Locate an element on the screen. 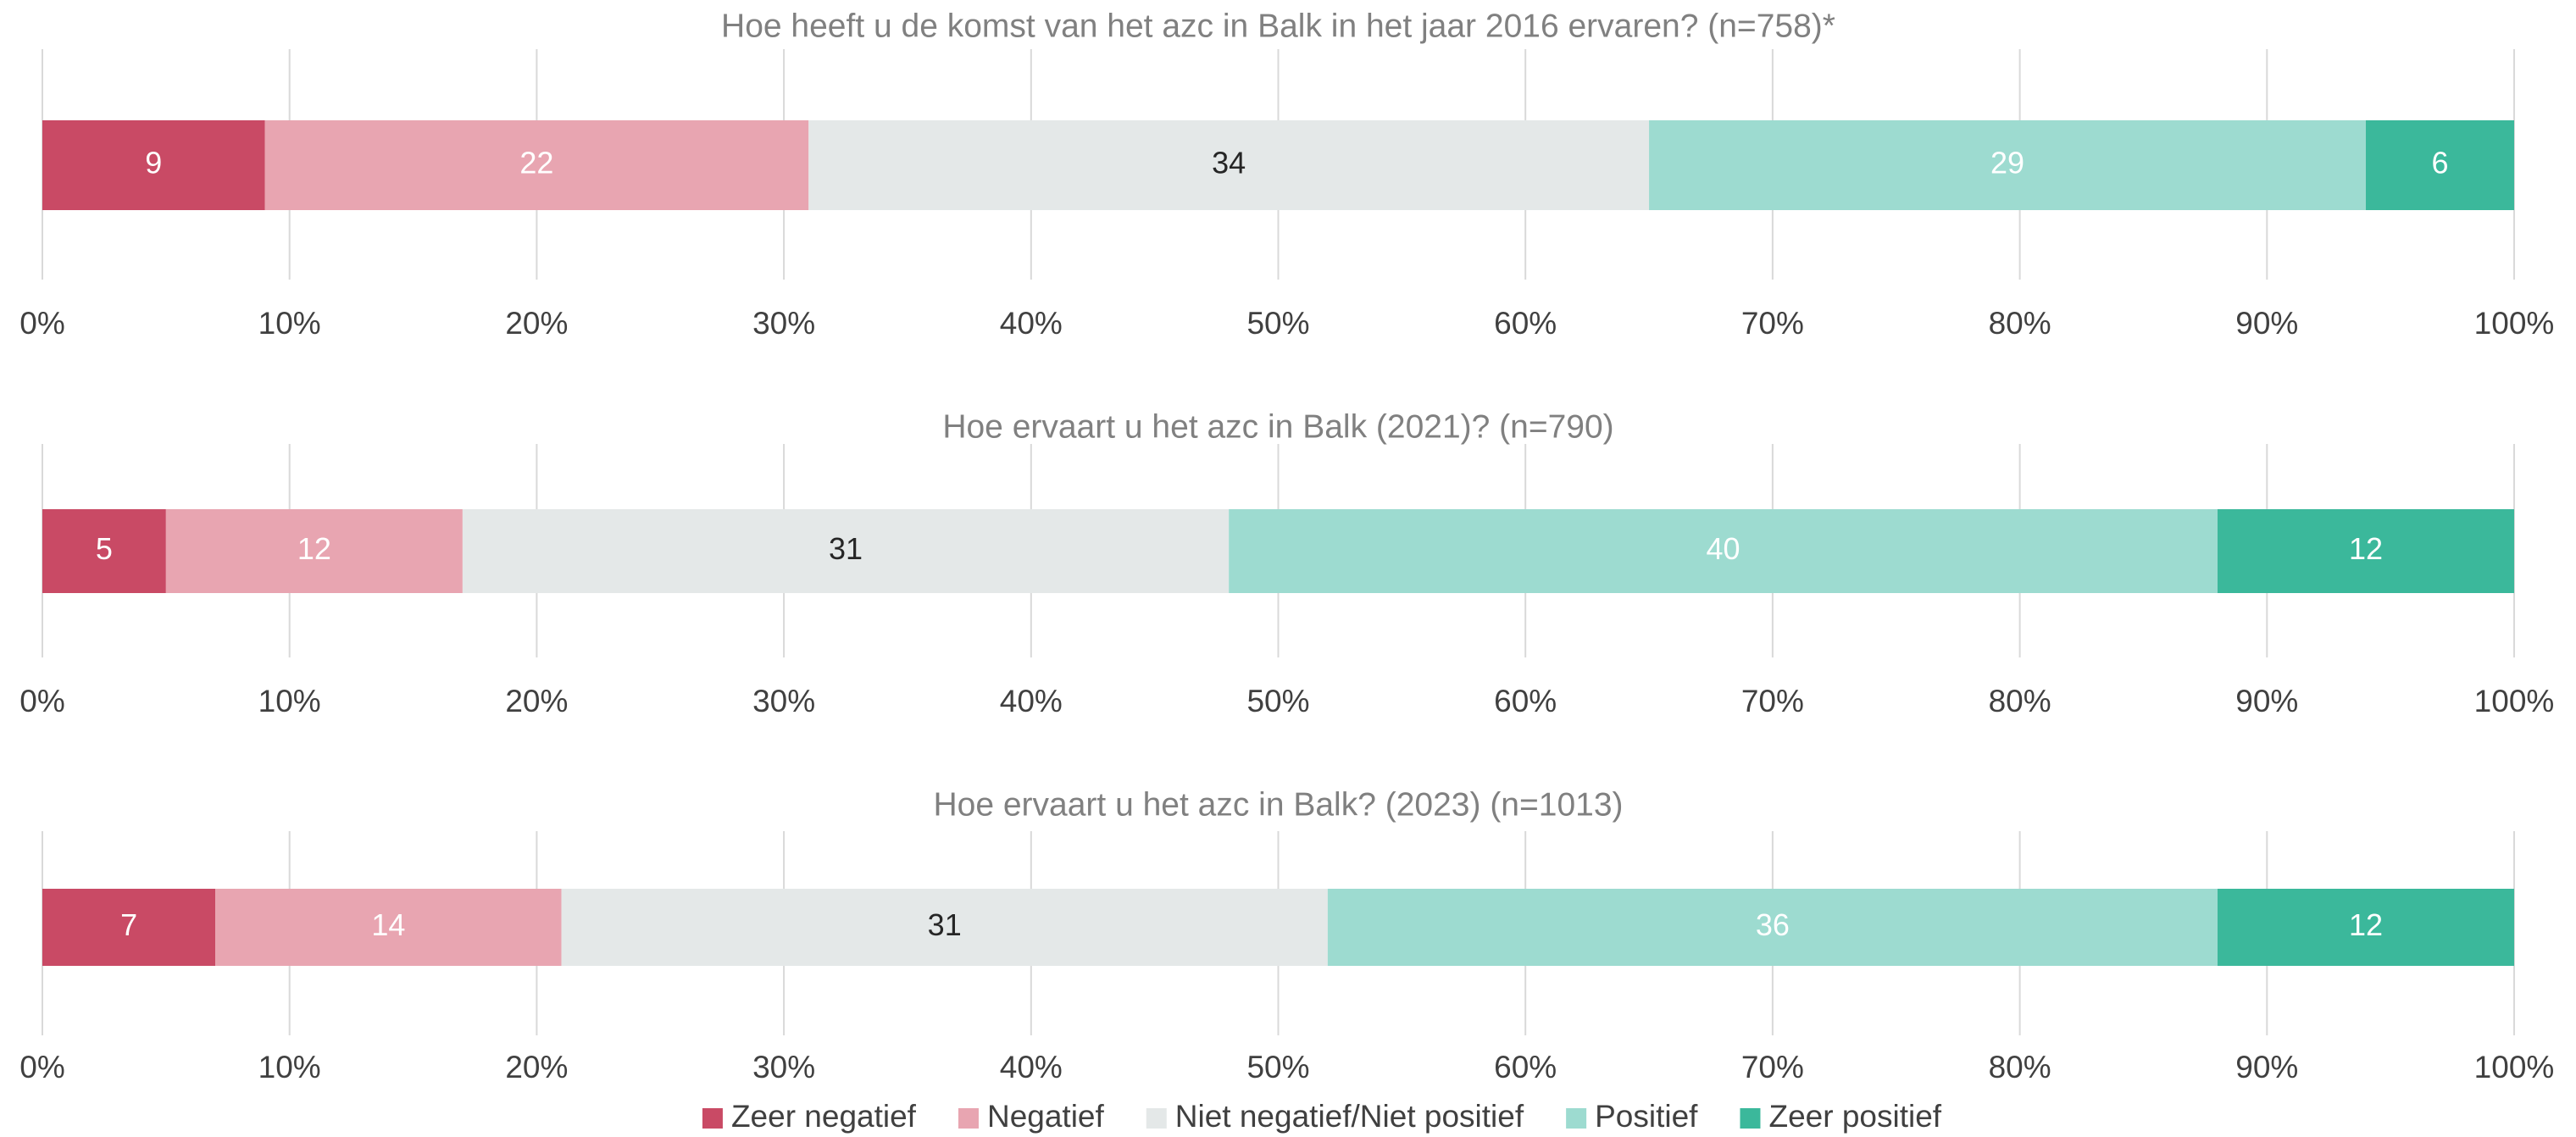  data-label: 22 is located at coordinates (536, 163).